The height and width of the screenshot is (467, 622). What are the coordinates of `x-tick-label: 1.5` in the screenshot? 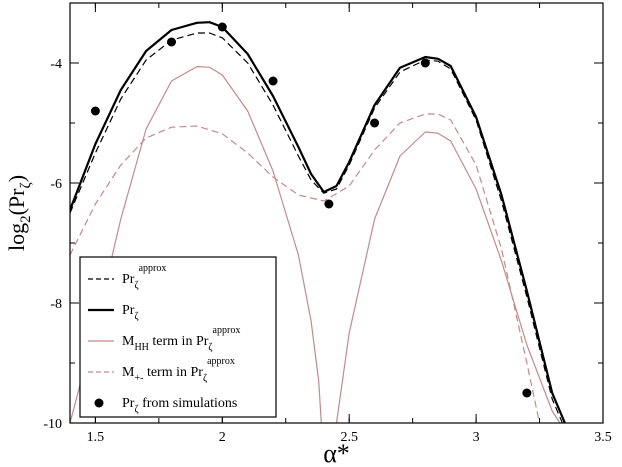 It's located at (96, 437).